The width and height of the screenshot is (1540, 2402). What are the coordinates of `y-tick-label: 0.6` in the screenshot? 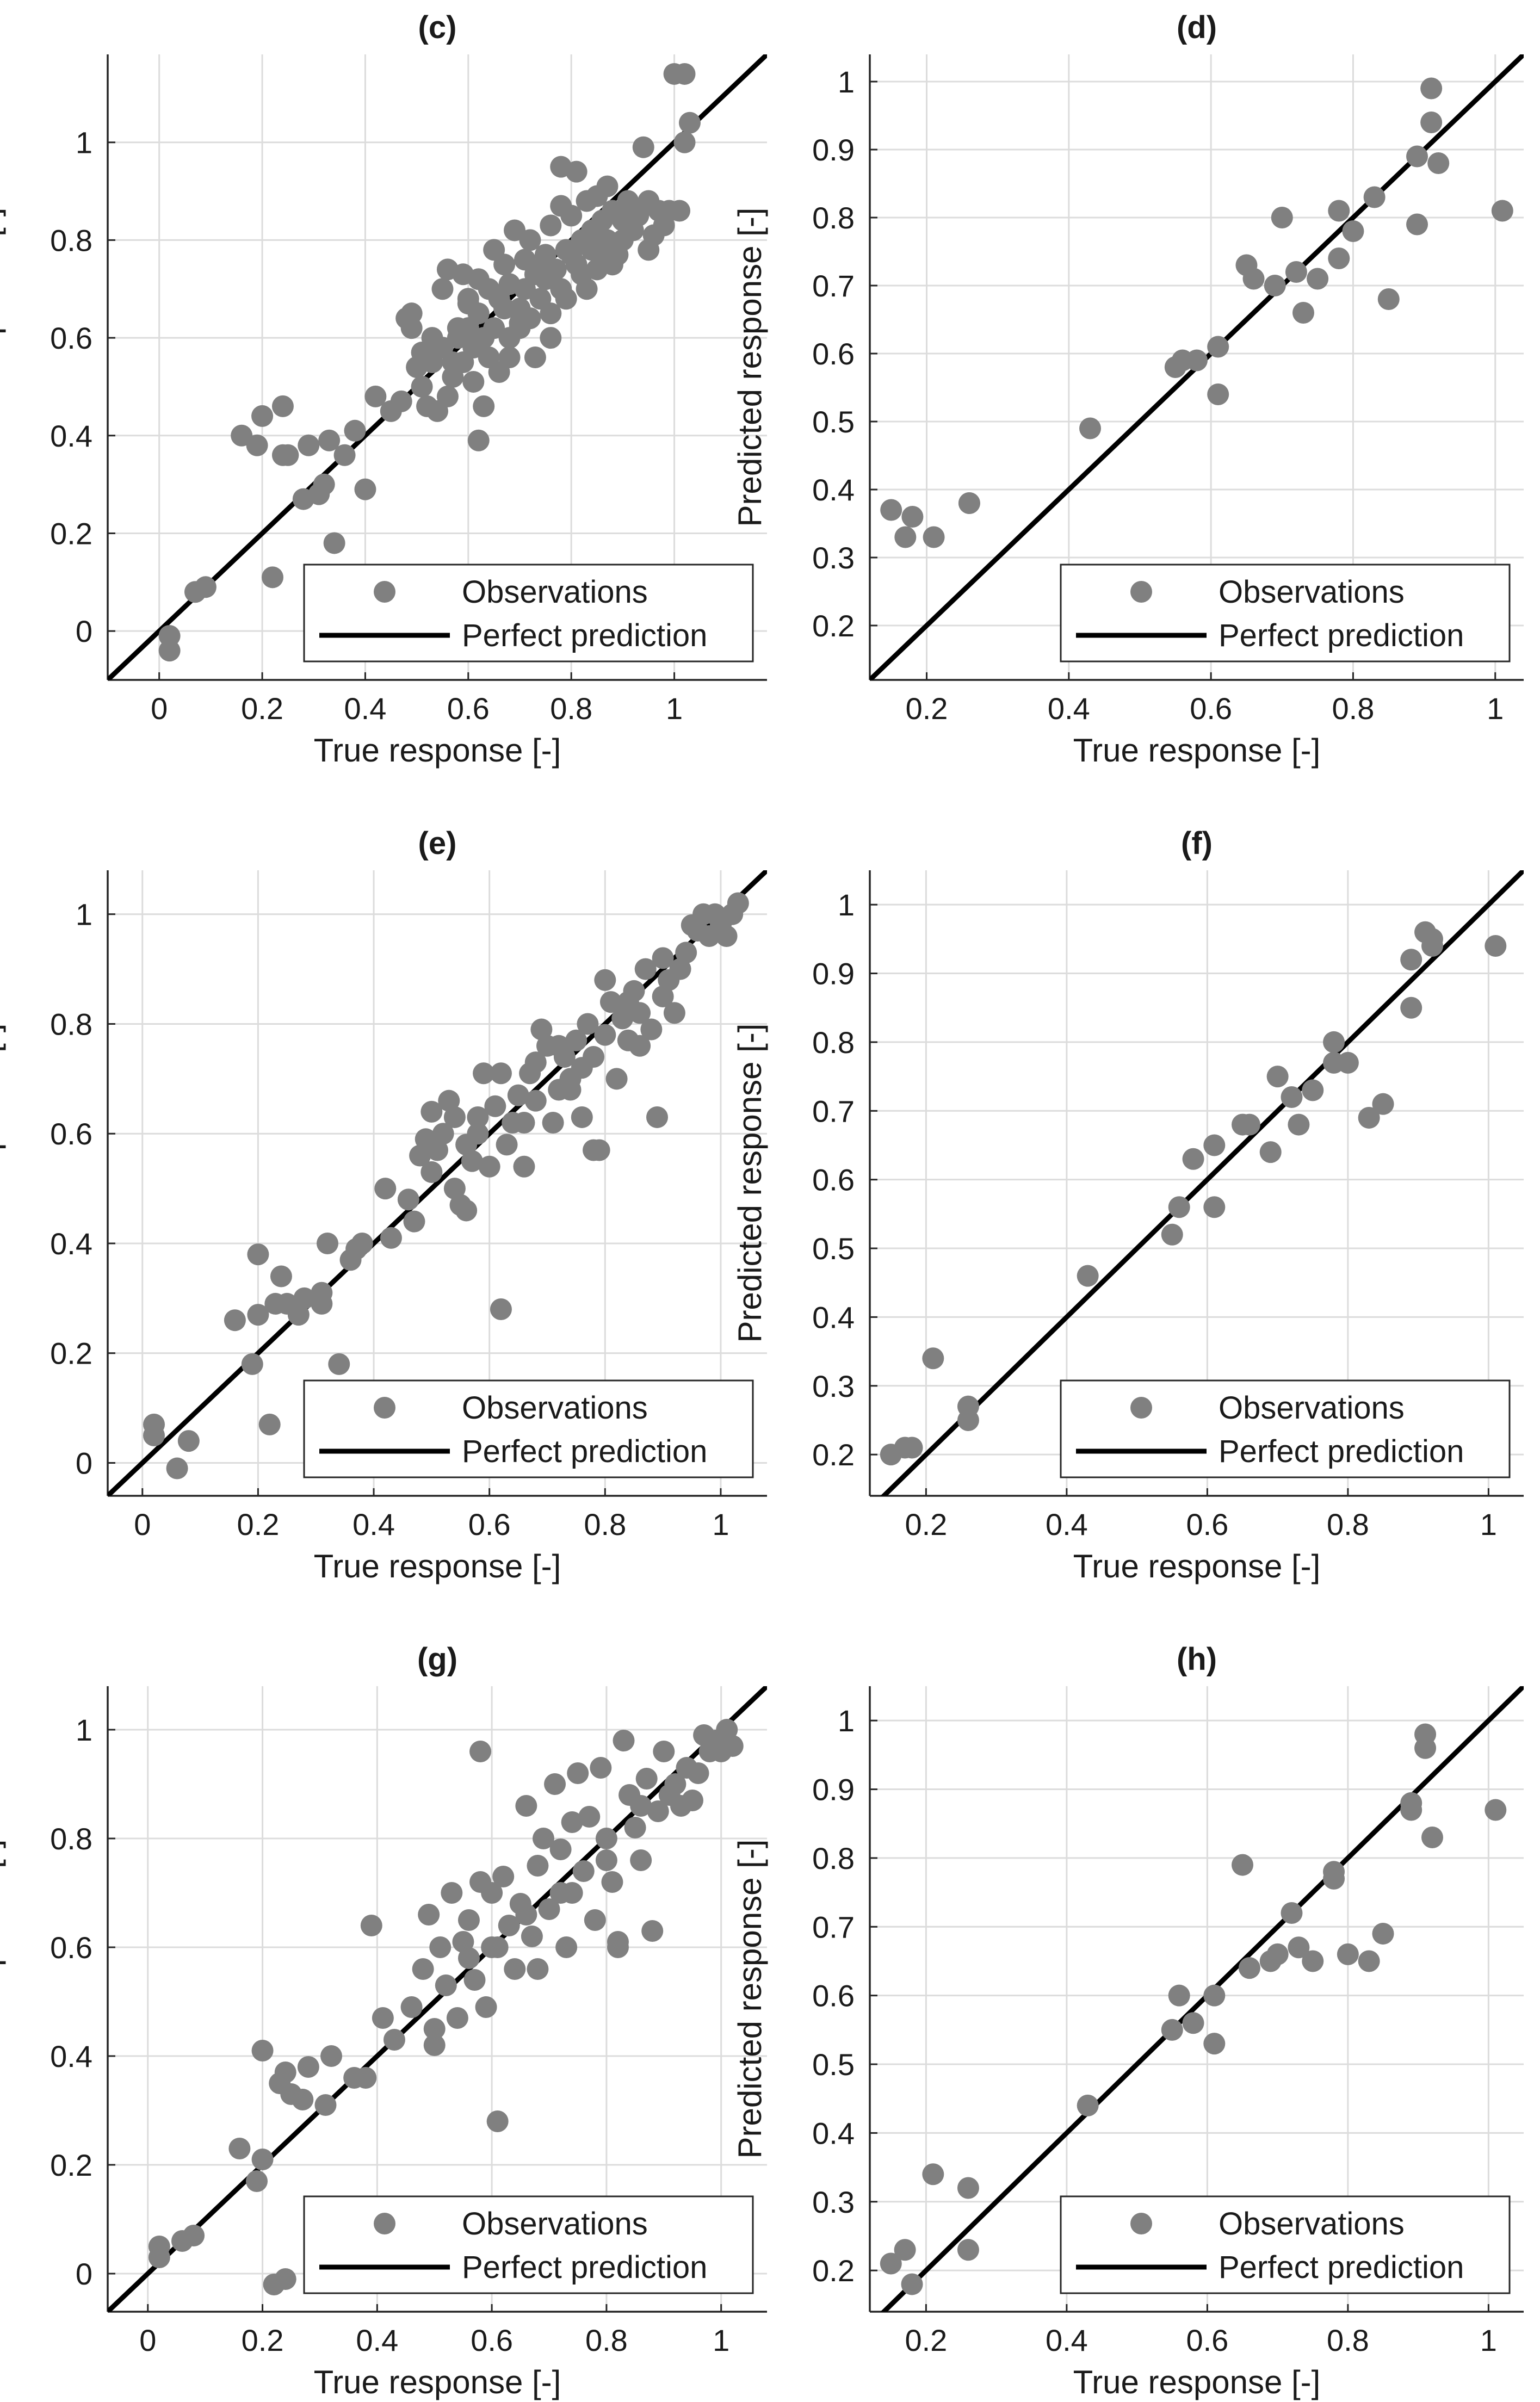 It's located at (833, 354).